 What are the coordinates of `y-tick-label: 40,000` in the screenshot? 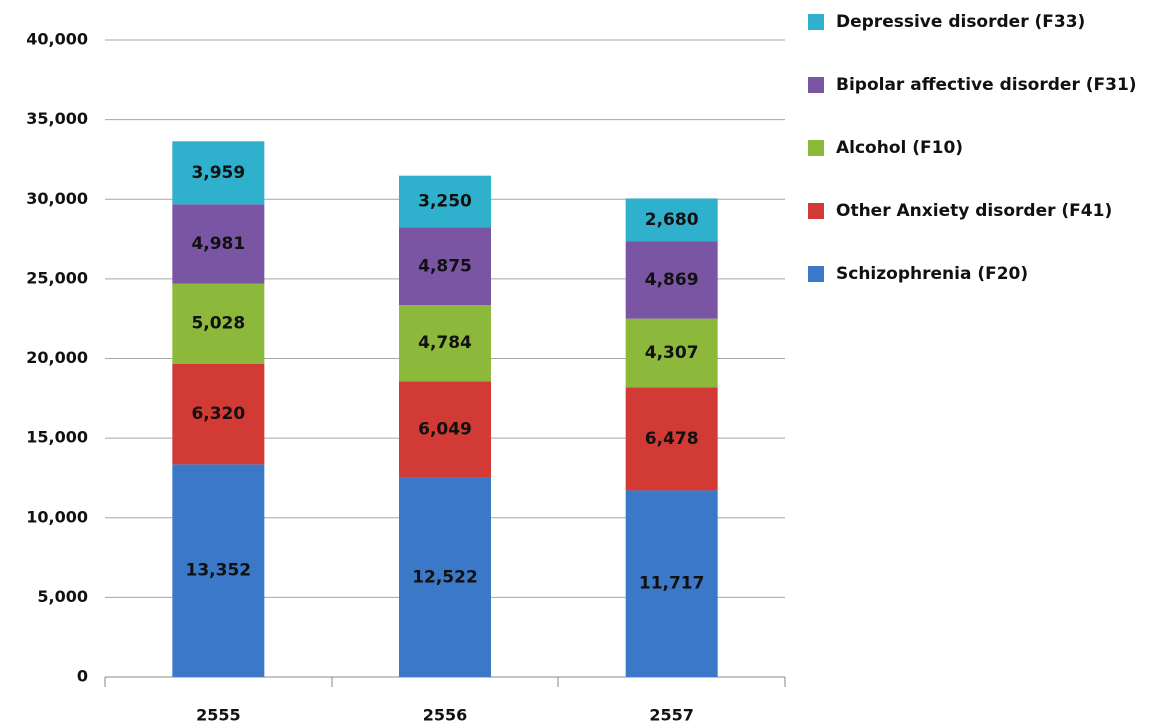 It's located at (57, 39).